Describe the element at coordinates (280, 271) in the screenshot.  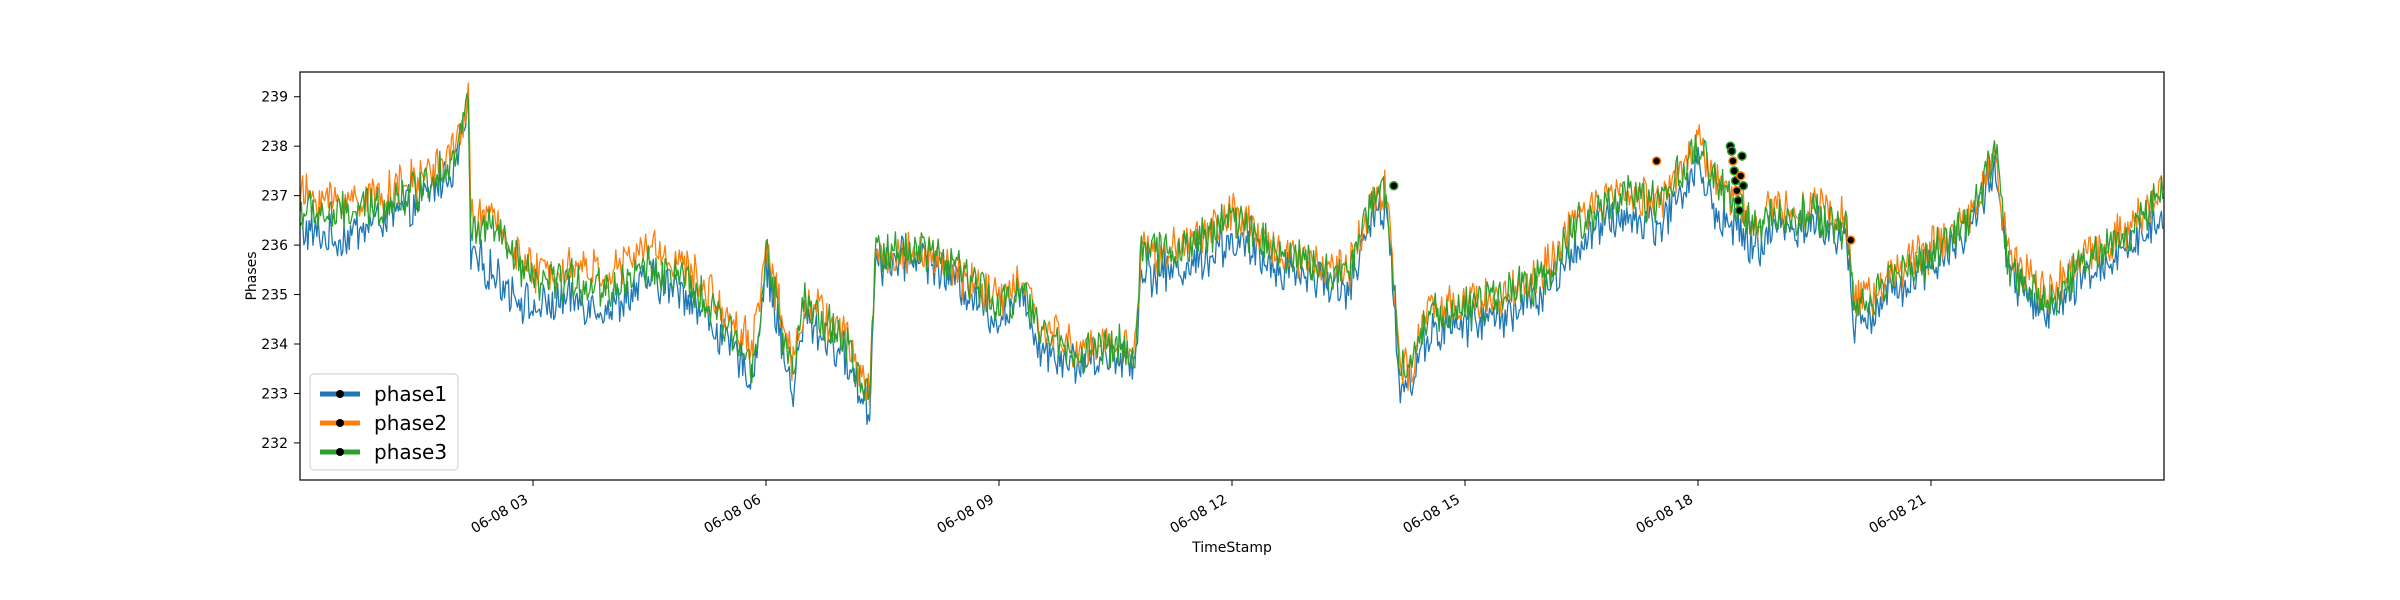
I see `y-axis-ticks: 232 233 234 235 236 237 238 239` at that location.